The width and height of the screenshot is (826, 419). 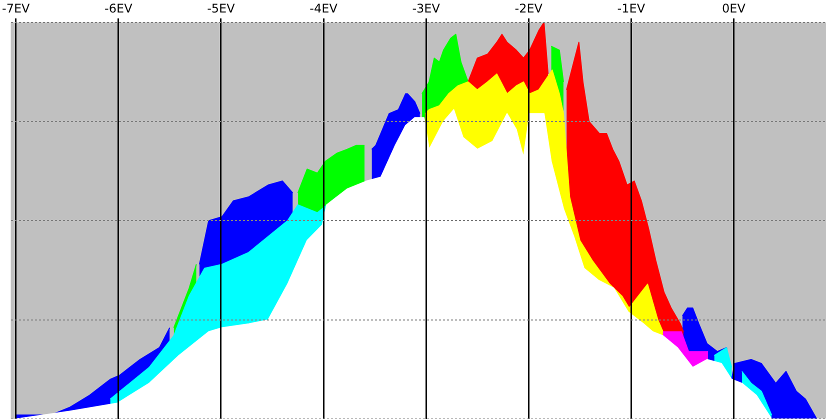 What do you see at coordinates (324, 8) in the screenshot?
I see `x-tick-label: -4EV` at bounding box center [324, 8].